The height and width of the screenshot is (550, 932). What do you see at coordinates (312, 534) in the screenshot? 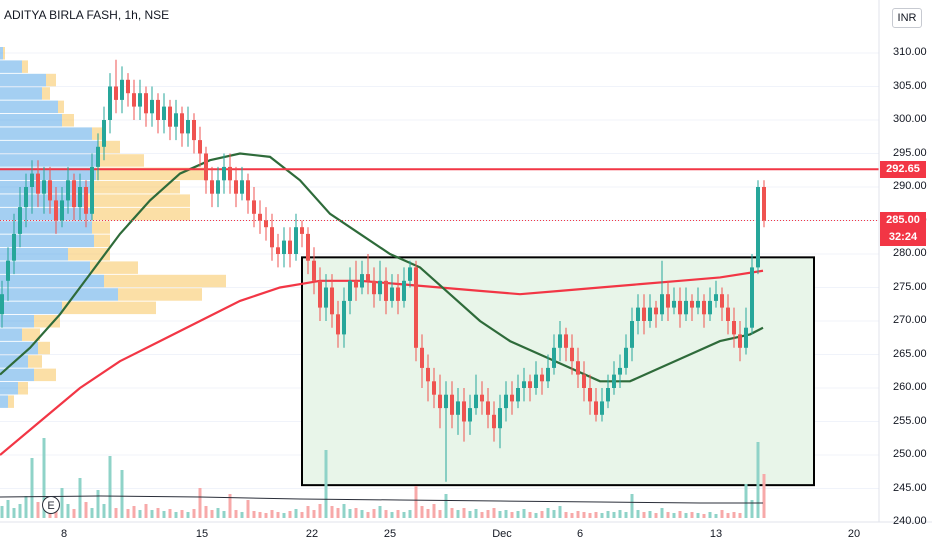
I see `time-tick-label: 22` at bounding box center [312, 534].